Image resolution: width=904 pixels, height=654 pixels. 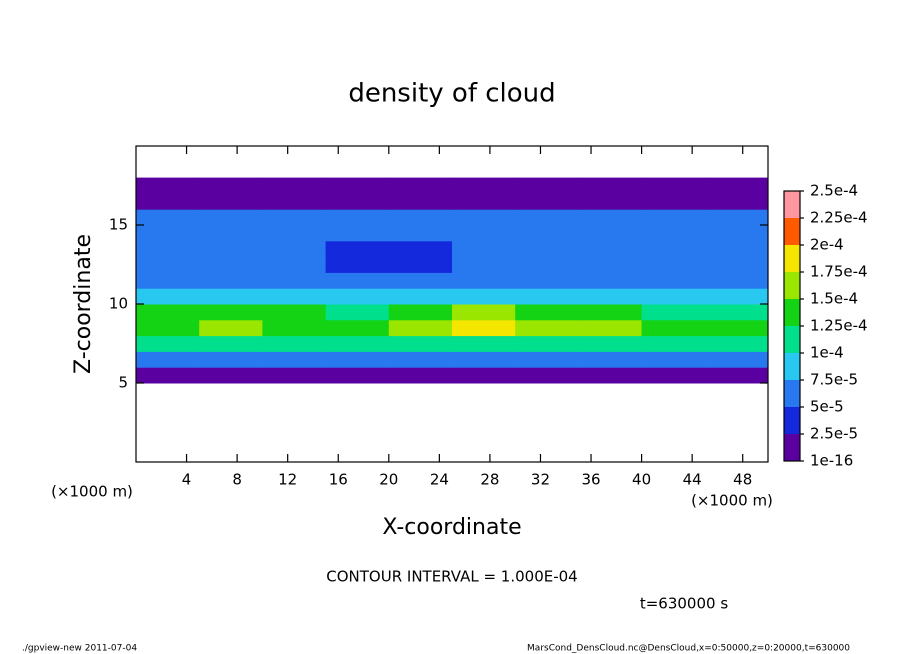 I want to click on x-tick-label: 24, so click(x=439, y=480).